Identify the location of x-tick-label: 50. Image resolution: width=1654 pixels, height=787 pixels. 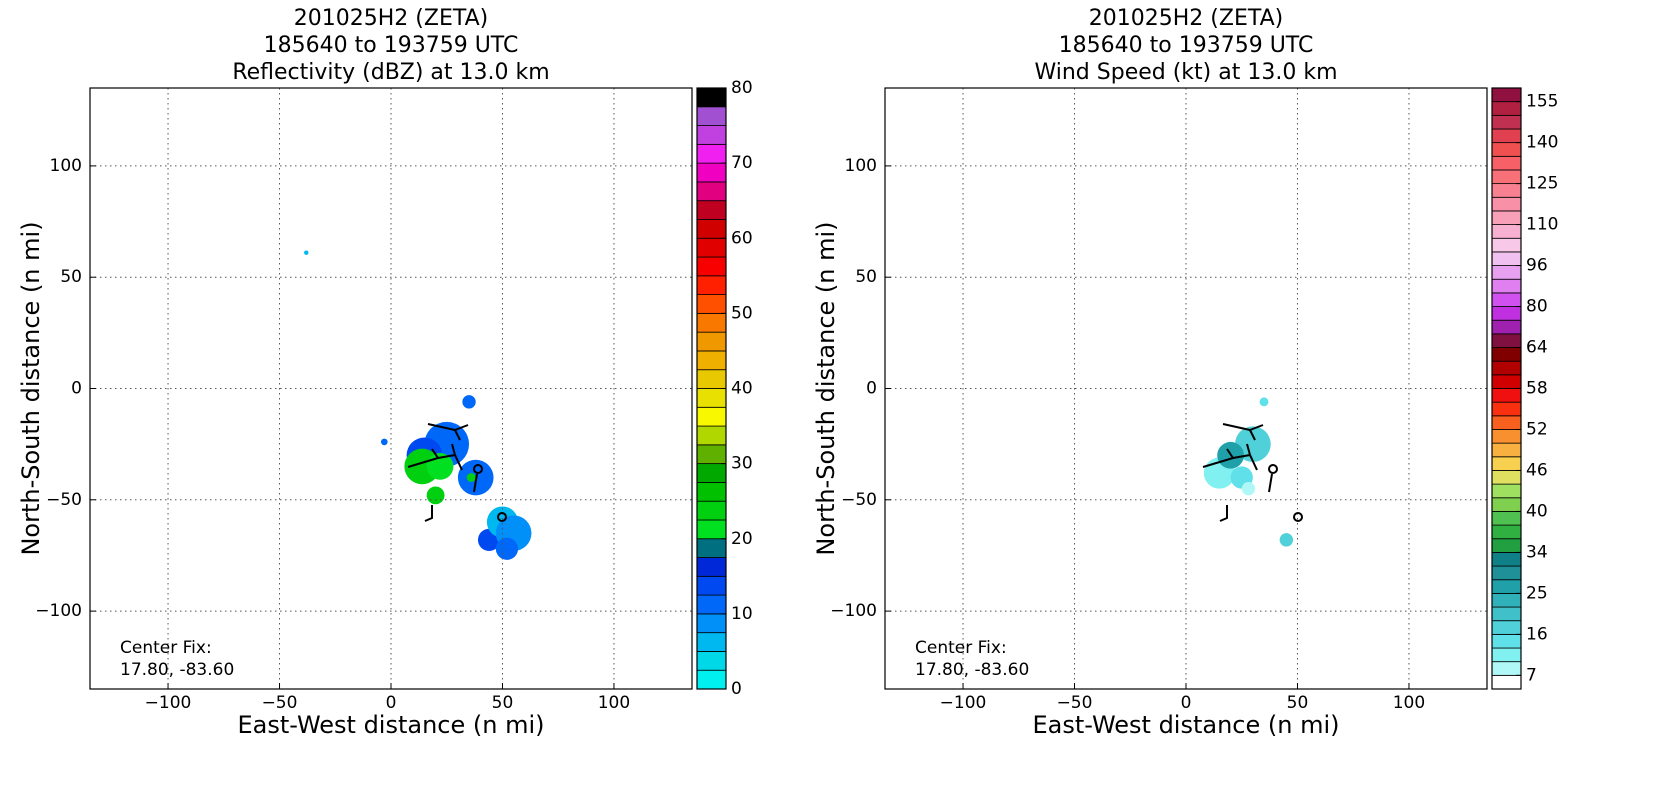
(1298, 703).